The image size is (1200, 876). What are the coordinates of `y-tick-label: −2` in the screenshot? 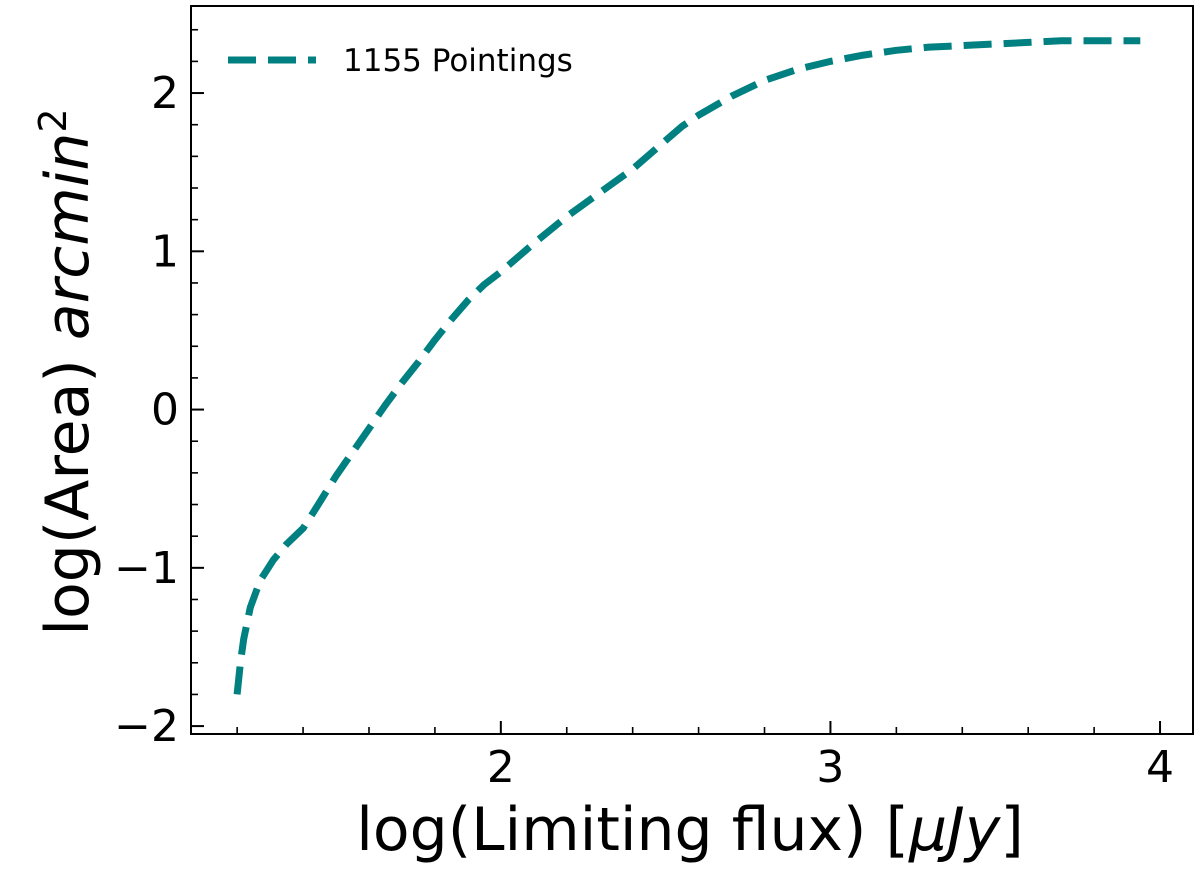 It's located at (146, 726).